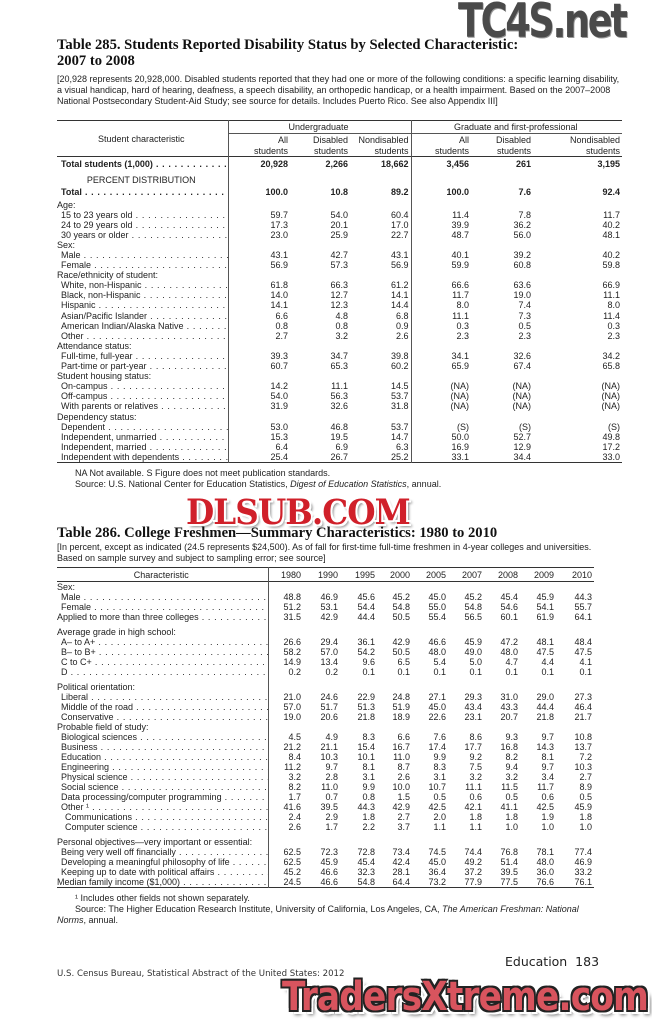  What do you see at coordinates (66, 204) in the screenshot?
I see `row-label-text: Age:` at bounding box center [66, 204].